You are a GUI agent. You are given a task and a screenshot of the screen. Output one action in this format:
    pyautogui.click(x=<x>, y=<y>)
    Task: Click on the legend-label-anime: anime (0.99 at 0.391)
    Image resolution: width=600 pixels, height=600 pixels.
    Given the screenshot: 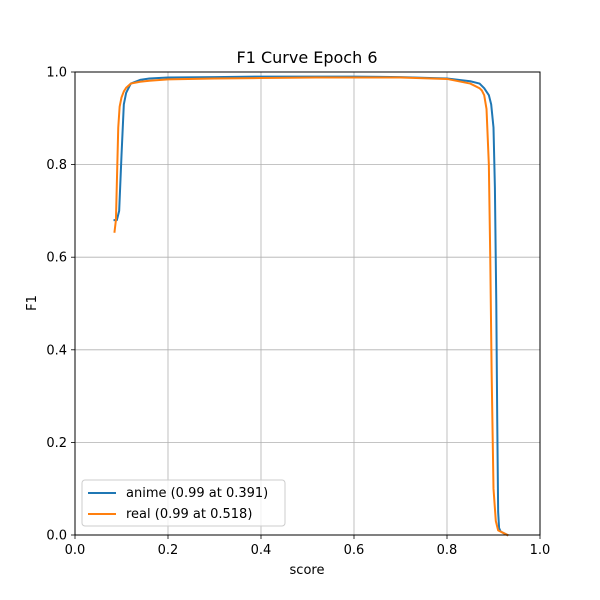 What is the action you would take?
    pyautogui.click(x=197, y=493)
    